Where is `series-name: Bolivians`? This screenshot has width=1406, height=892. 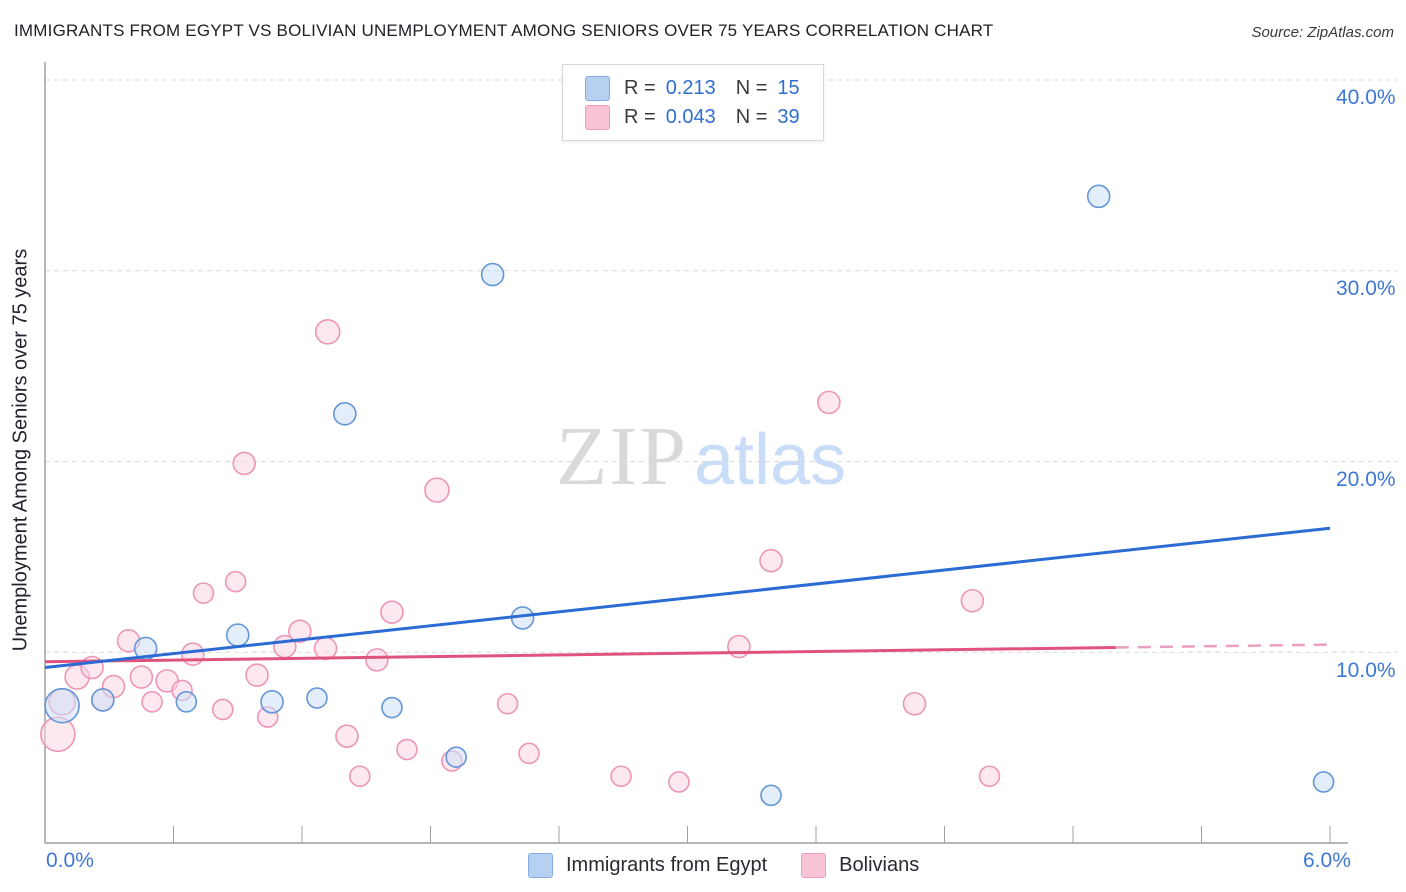 series-name: Bolivians is located at coordinates (879, 865).